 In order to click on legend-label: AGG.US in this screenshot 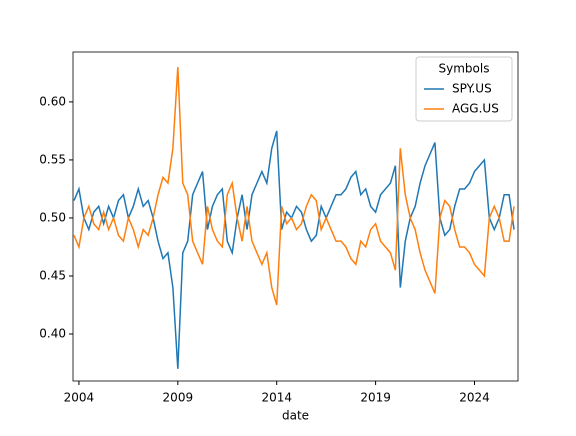, I will do `click(475, 109)`.